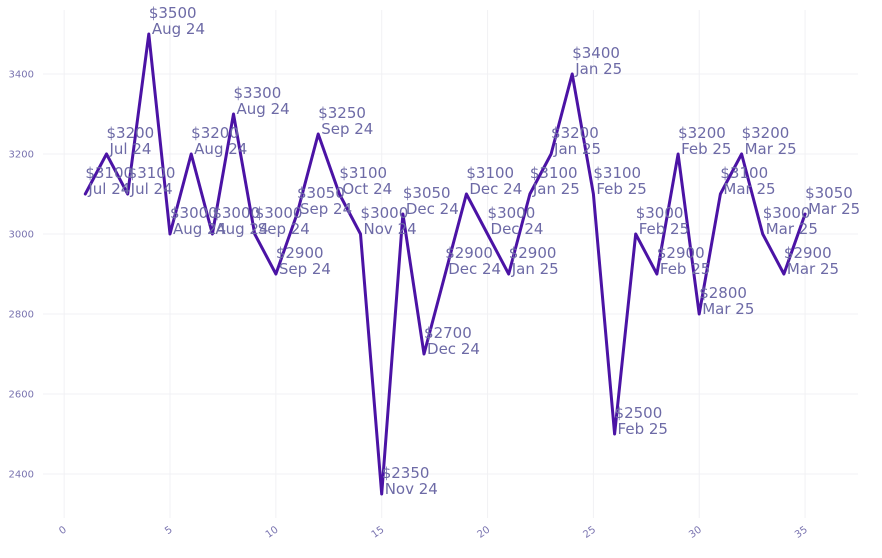 The width and height of the screenshot is (882, 558). I want to click on point-value-label: $2700, so click(448, 333).